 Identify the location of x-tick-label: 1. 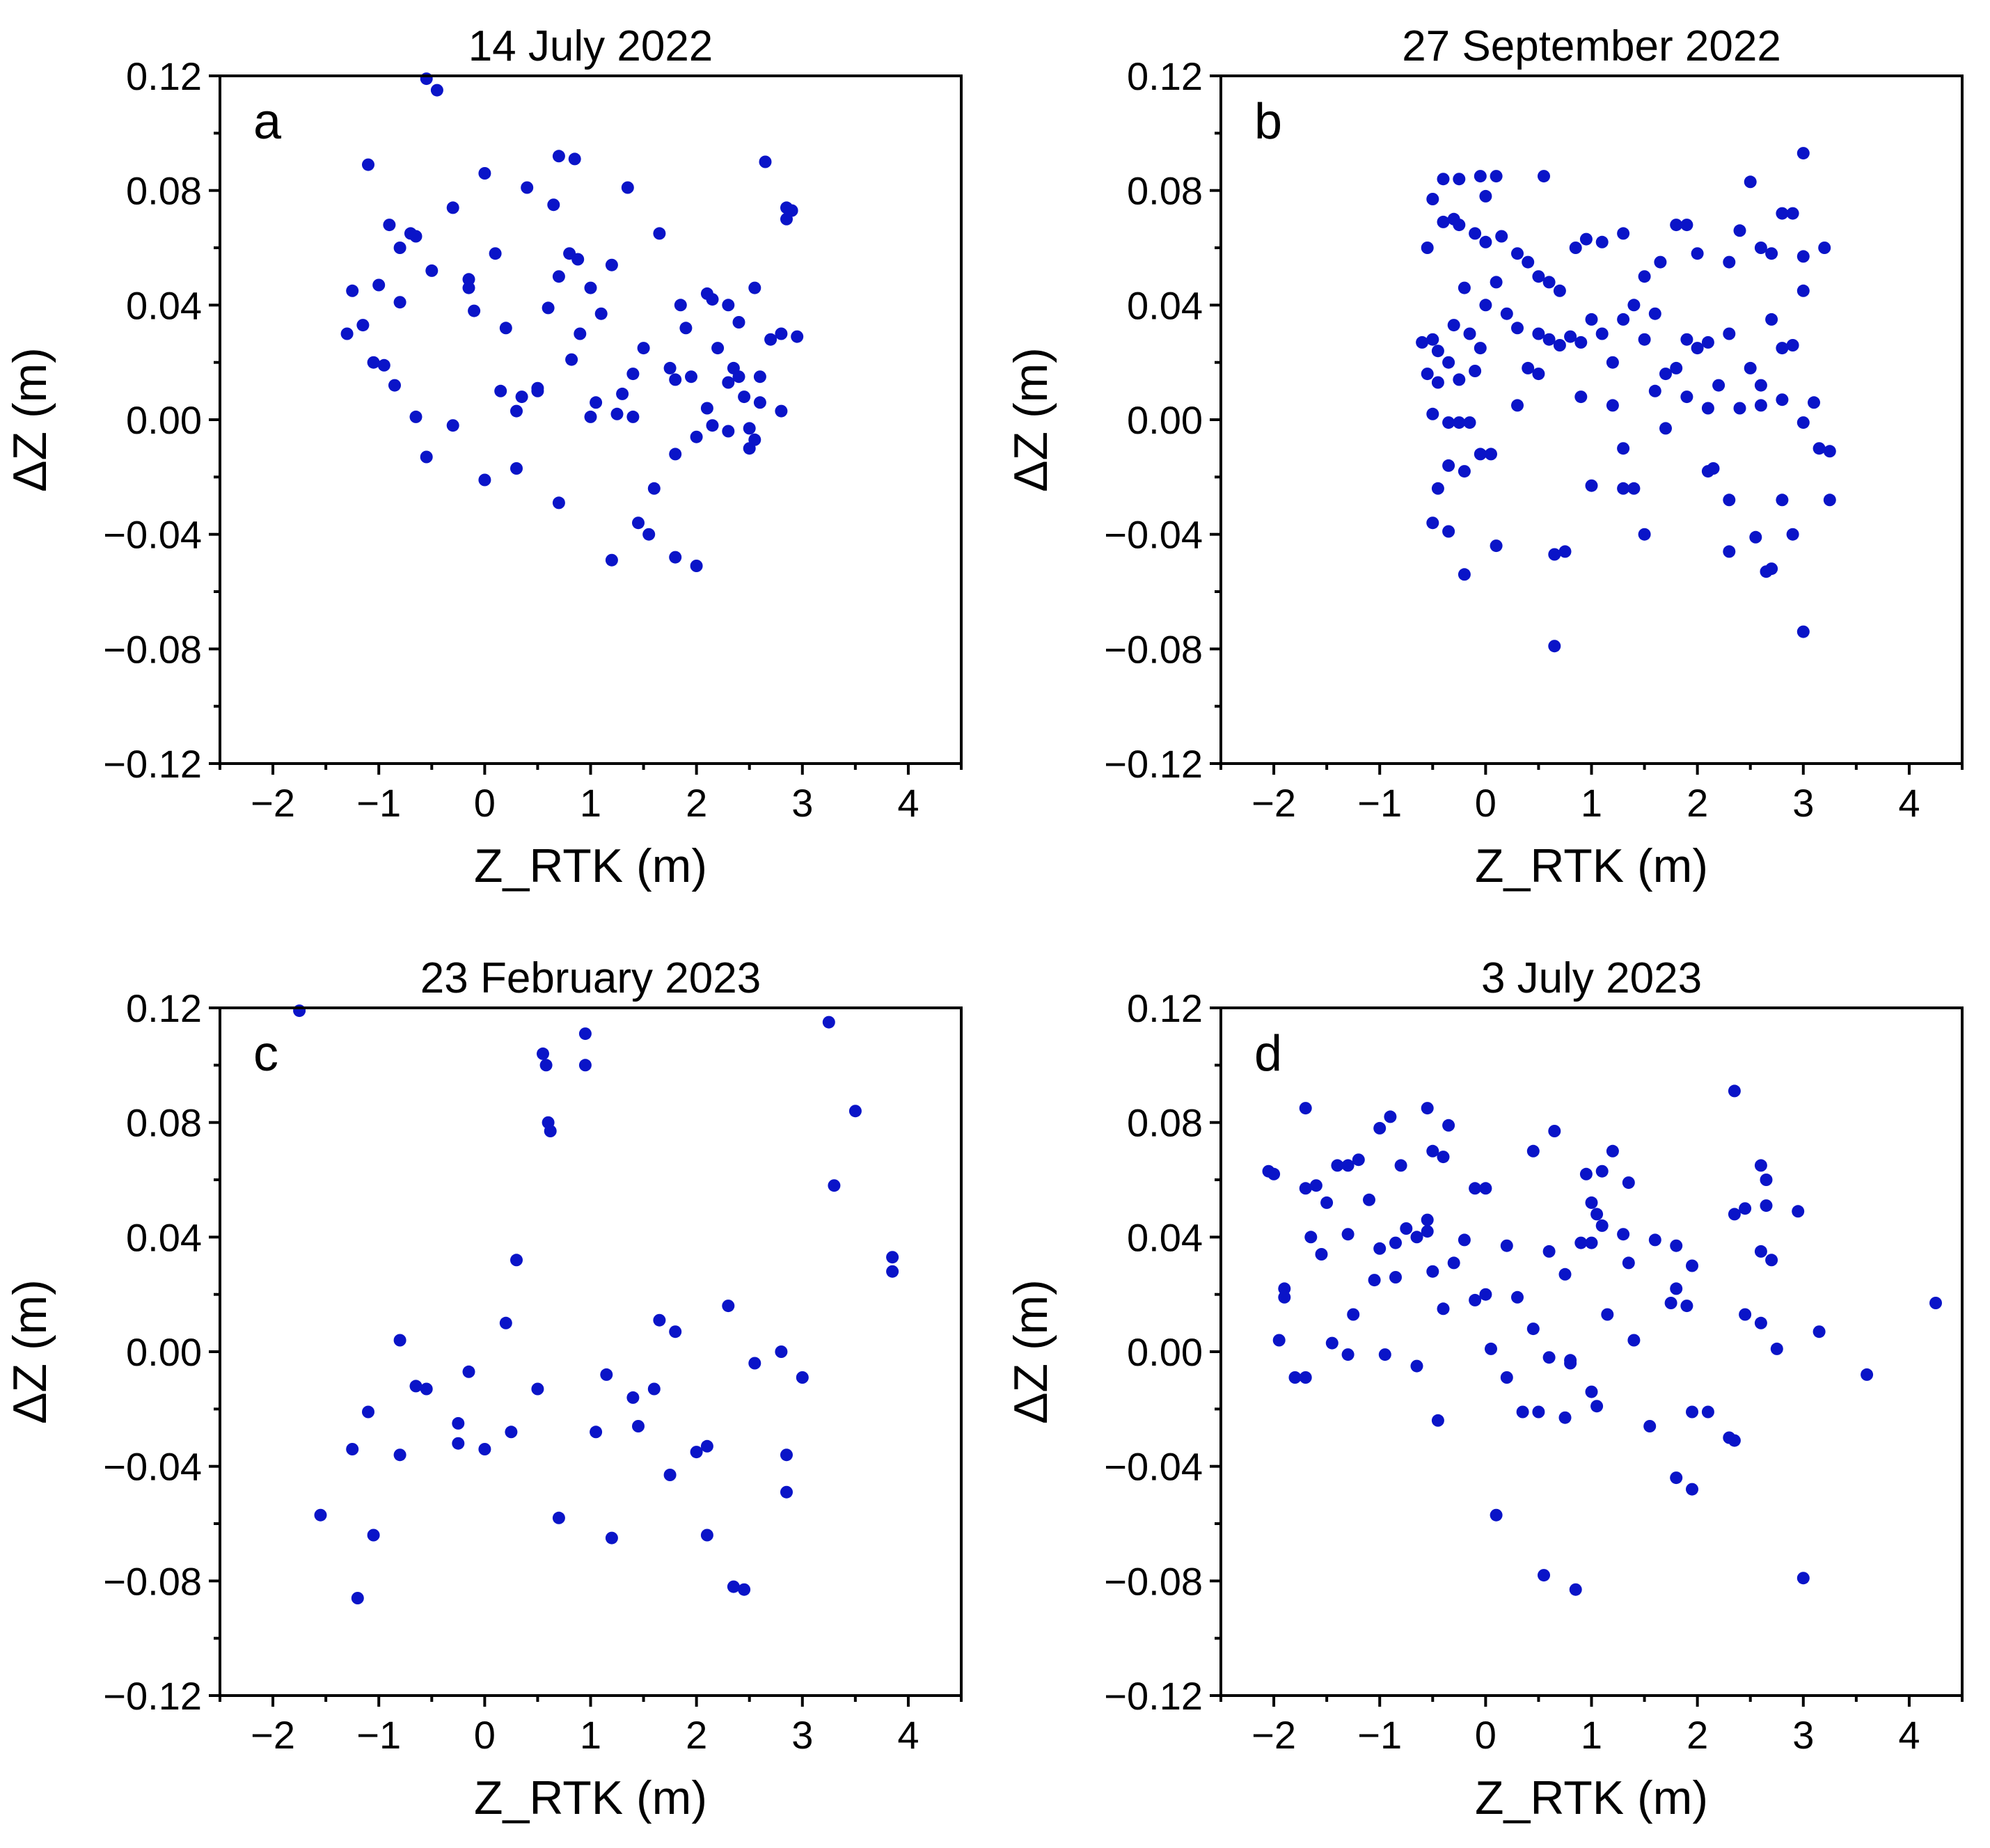
(1591, 1735).